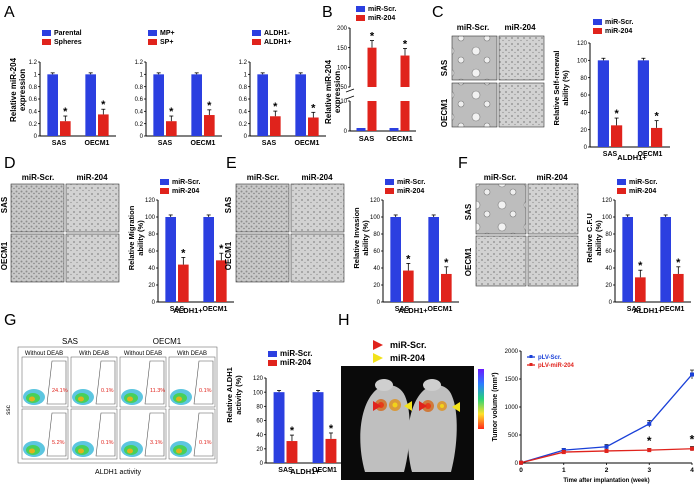  What do you see at coordinates (444, 67) in the screenshot?
I see `micro-c-row-1: SAS` at bounding box center [444, 67].